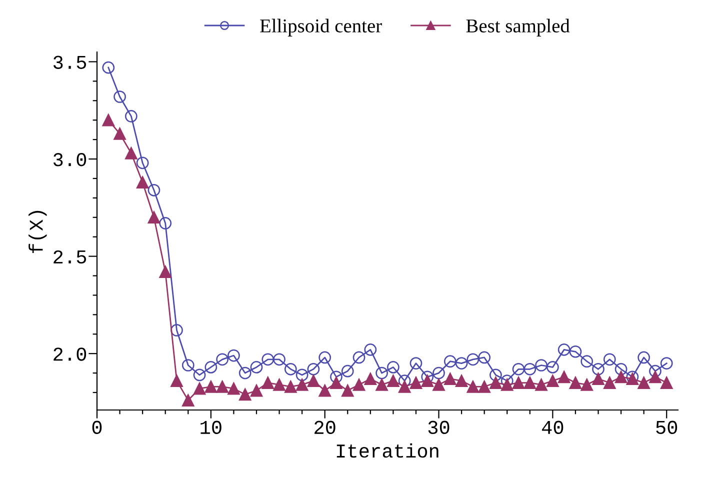 The image size is (710, 487). Describe the element at coordinates (69, 159) in the screenshot. I see `y-tick-label: 3.0` at that location.